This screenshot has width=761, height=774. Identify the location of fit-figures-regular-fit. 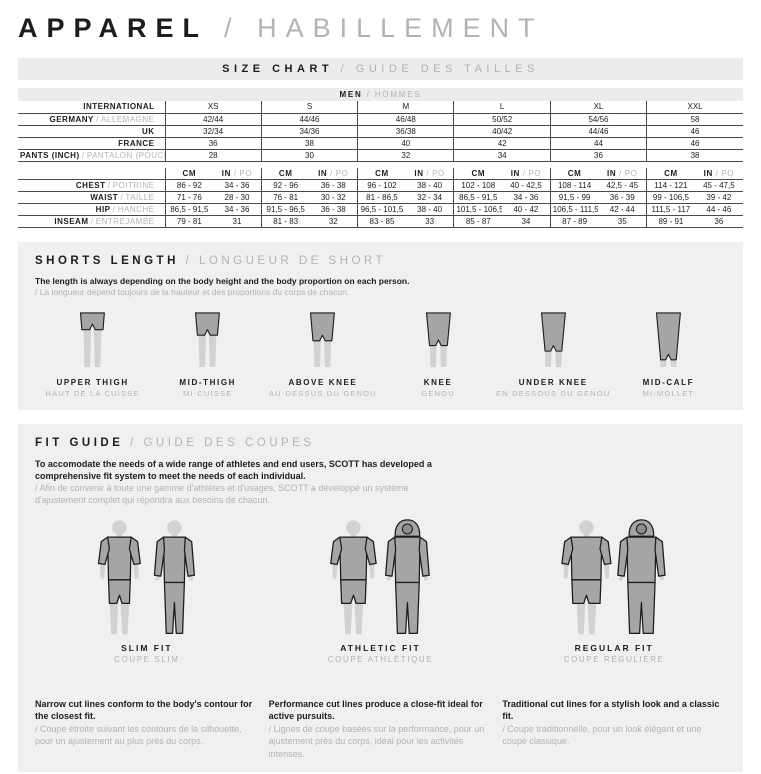
(614, 577).